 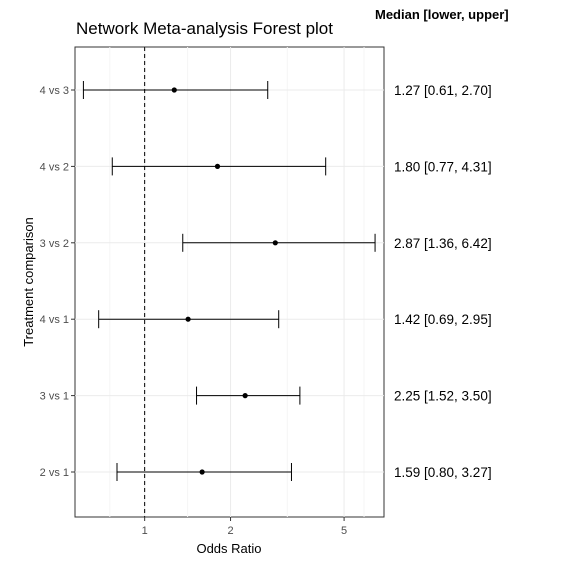 I want to click on x-axis-label: Odds Ratio, so click(x=228, y=548).